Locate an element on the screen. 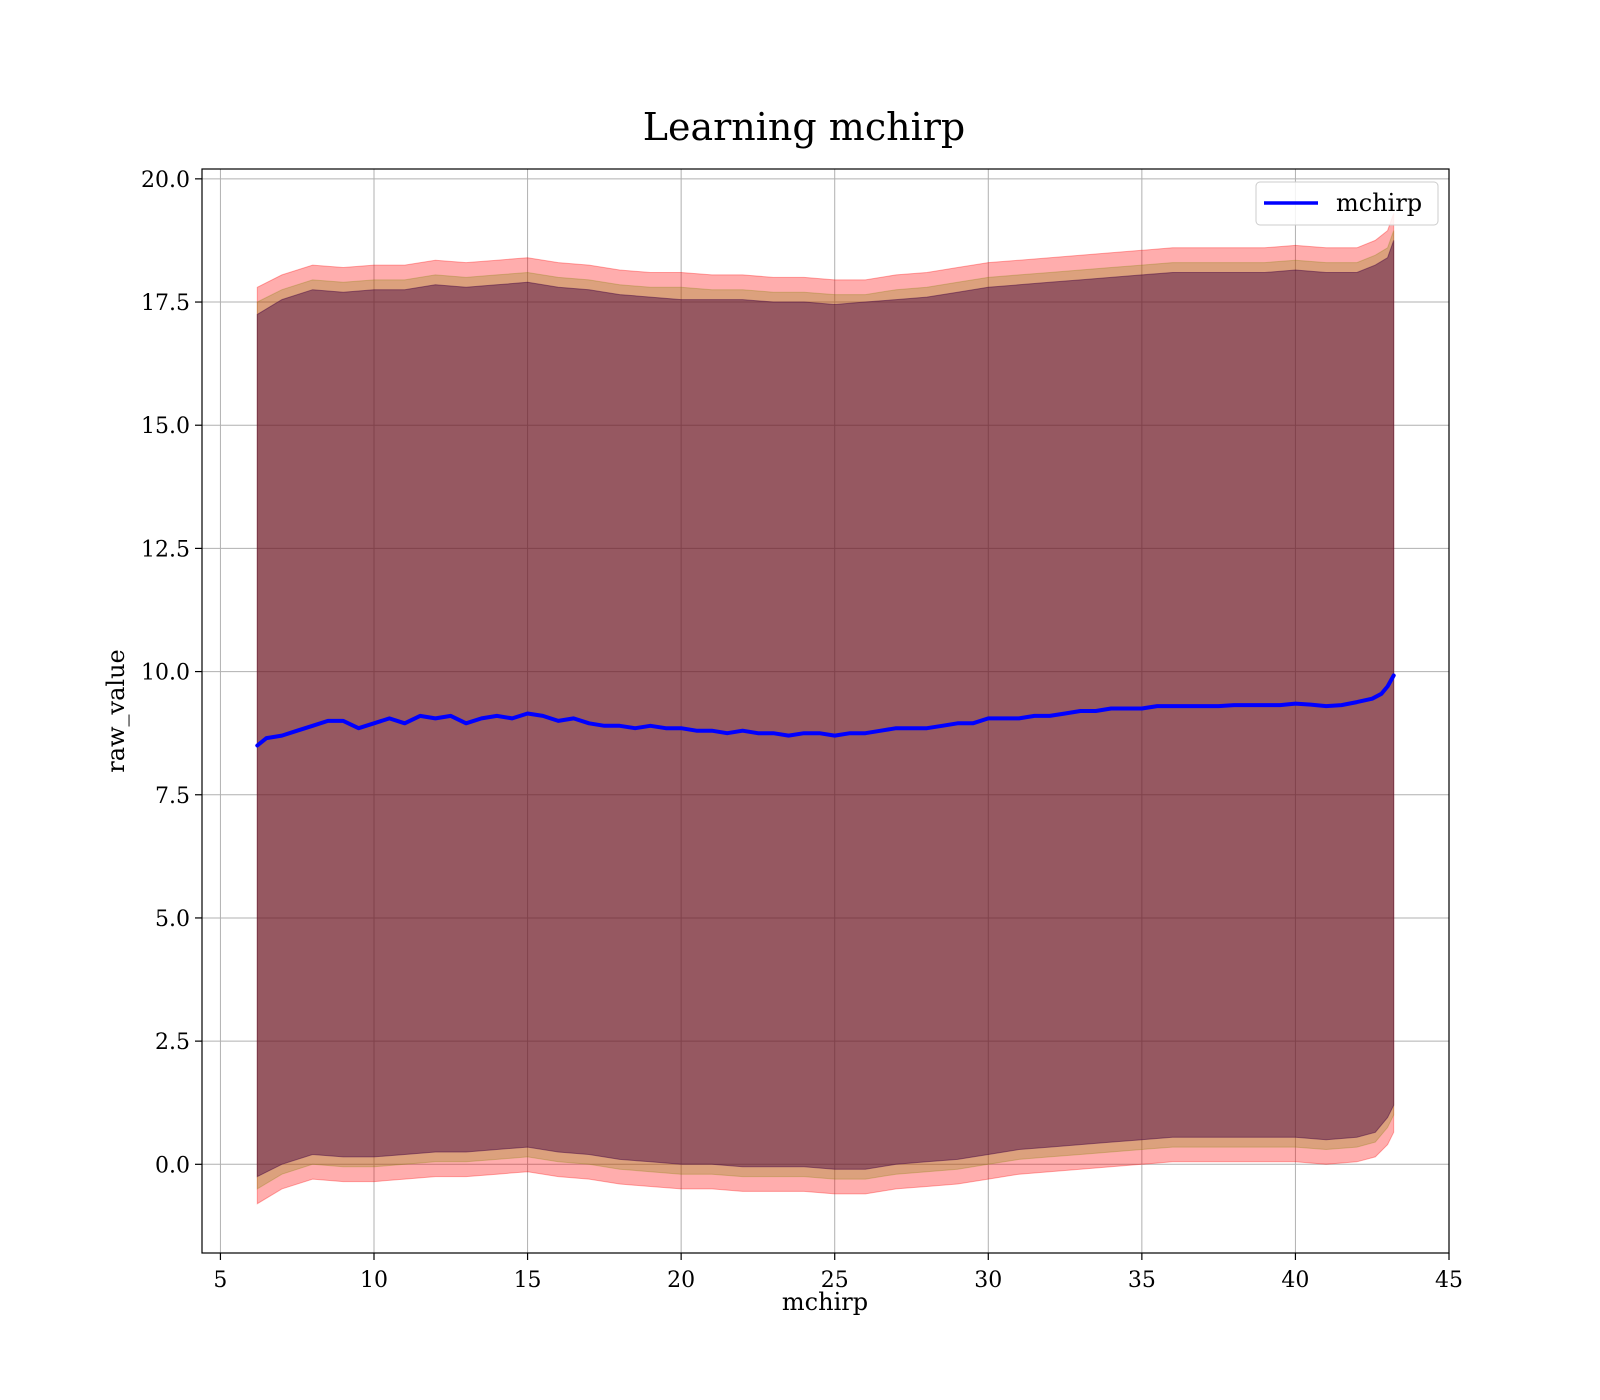  x-tick-label: 40 is located at coordinates (1295, 1280).